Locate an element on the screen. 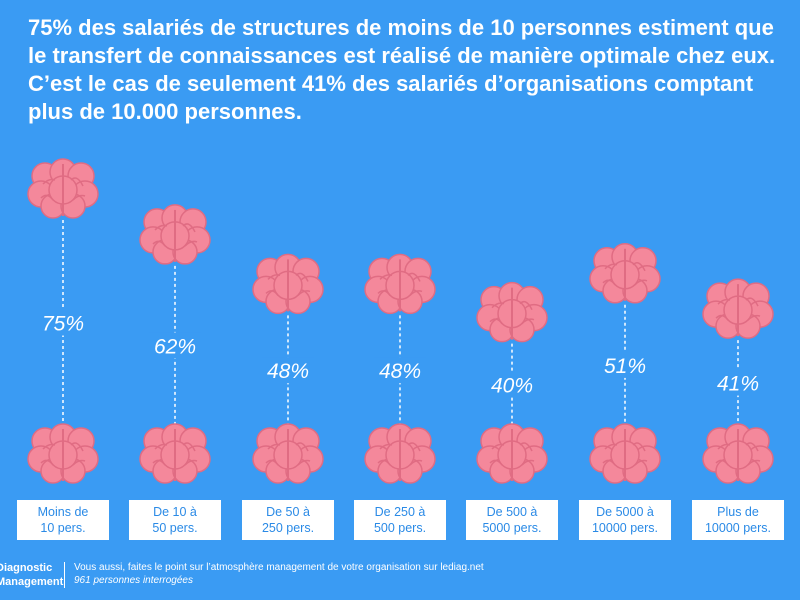 This screenshot has height=600, width=800. category-label: De 50 à 250 pers. is located at coordinates (288, 520).